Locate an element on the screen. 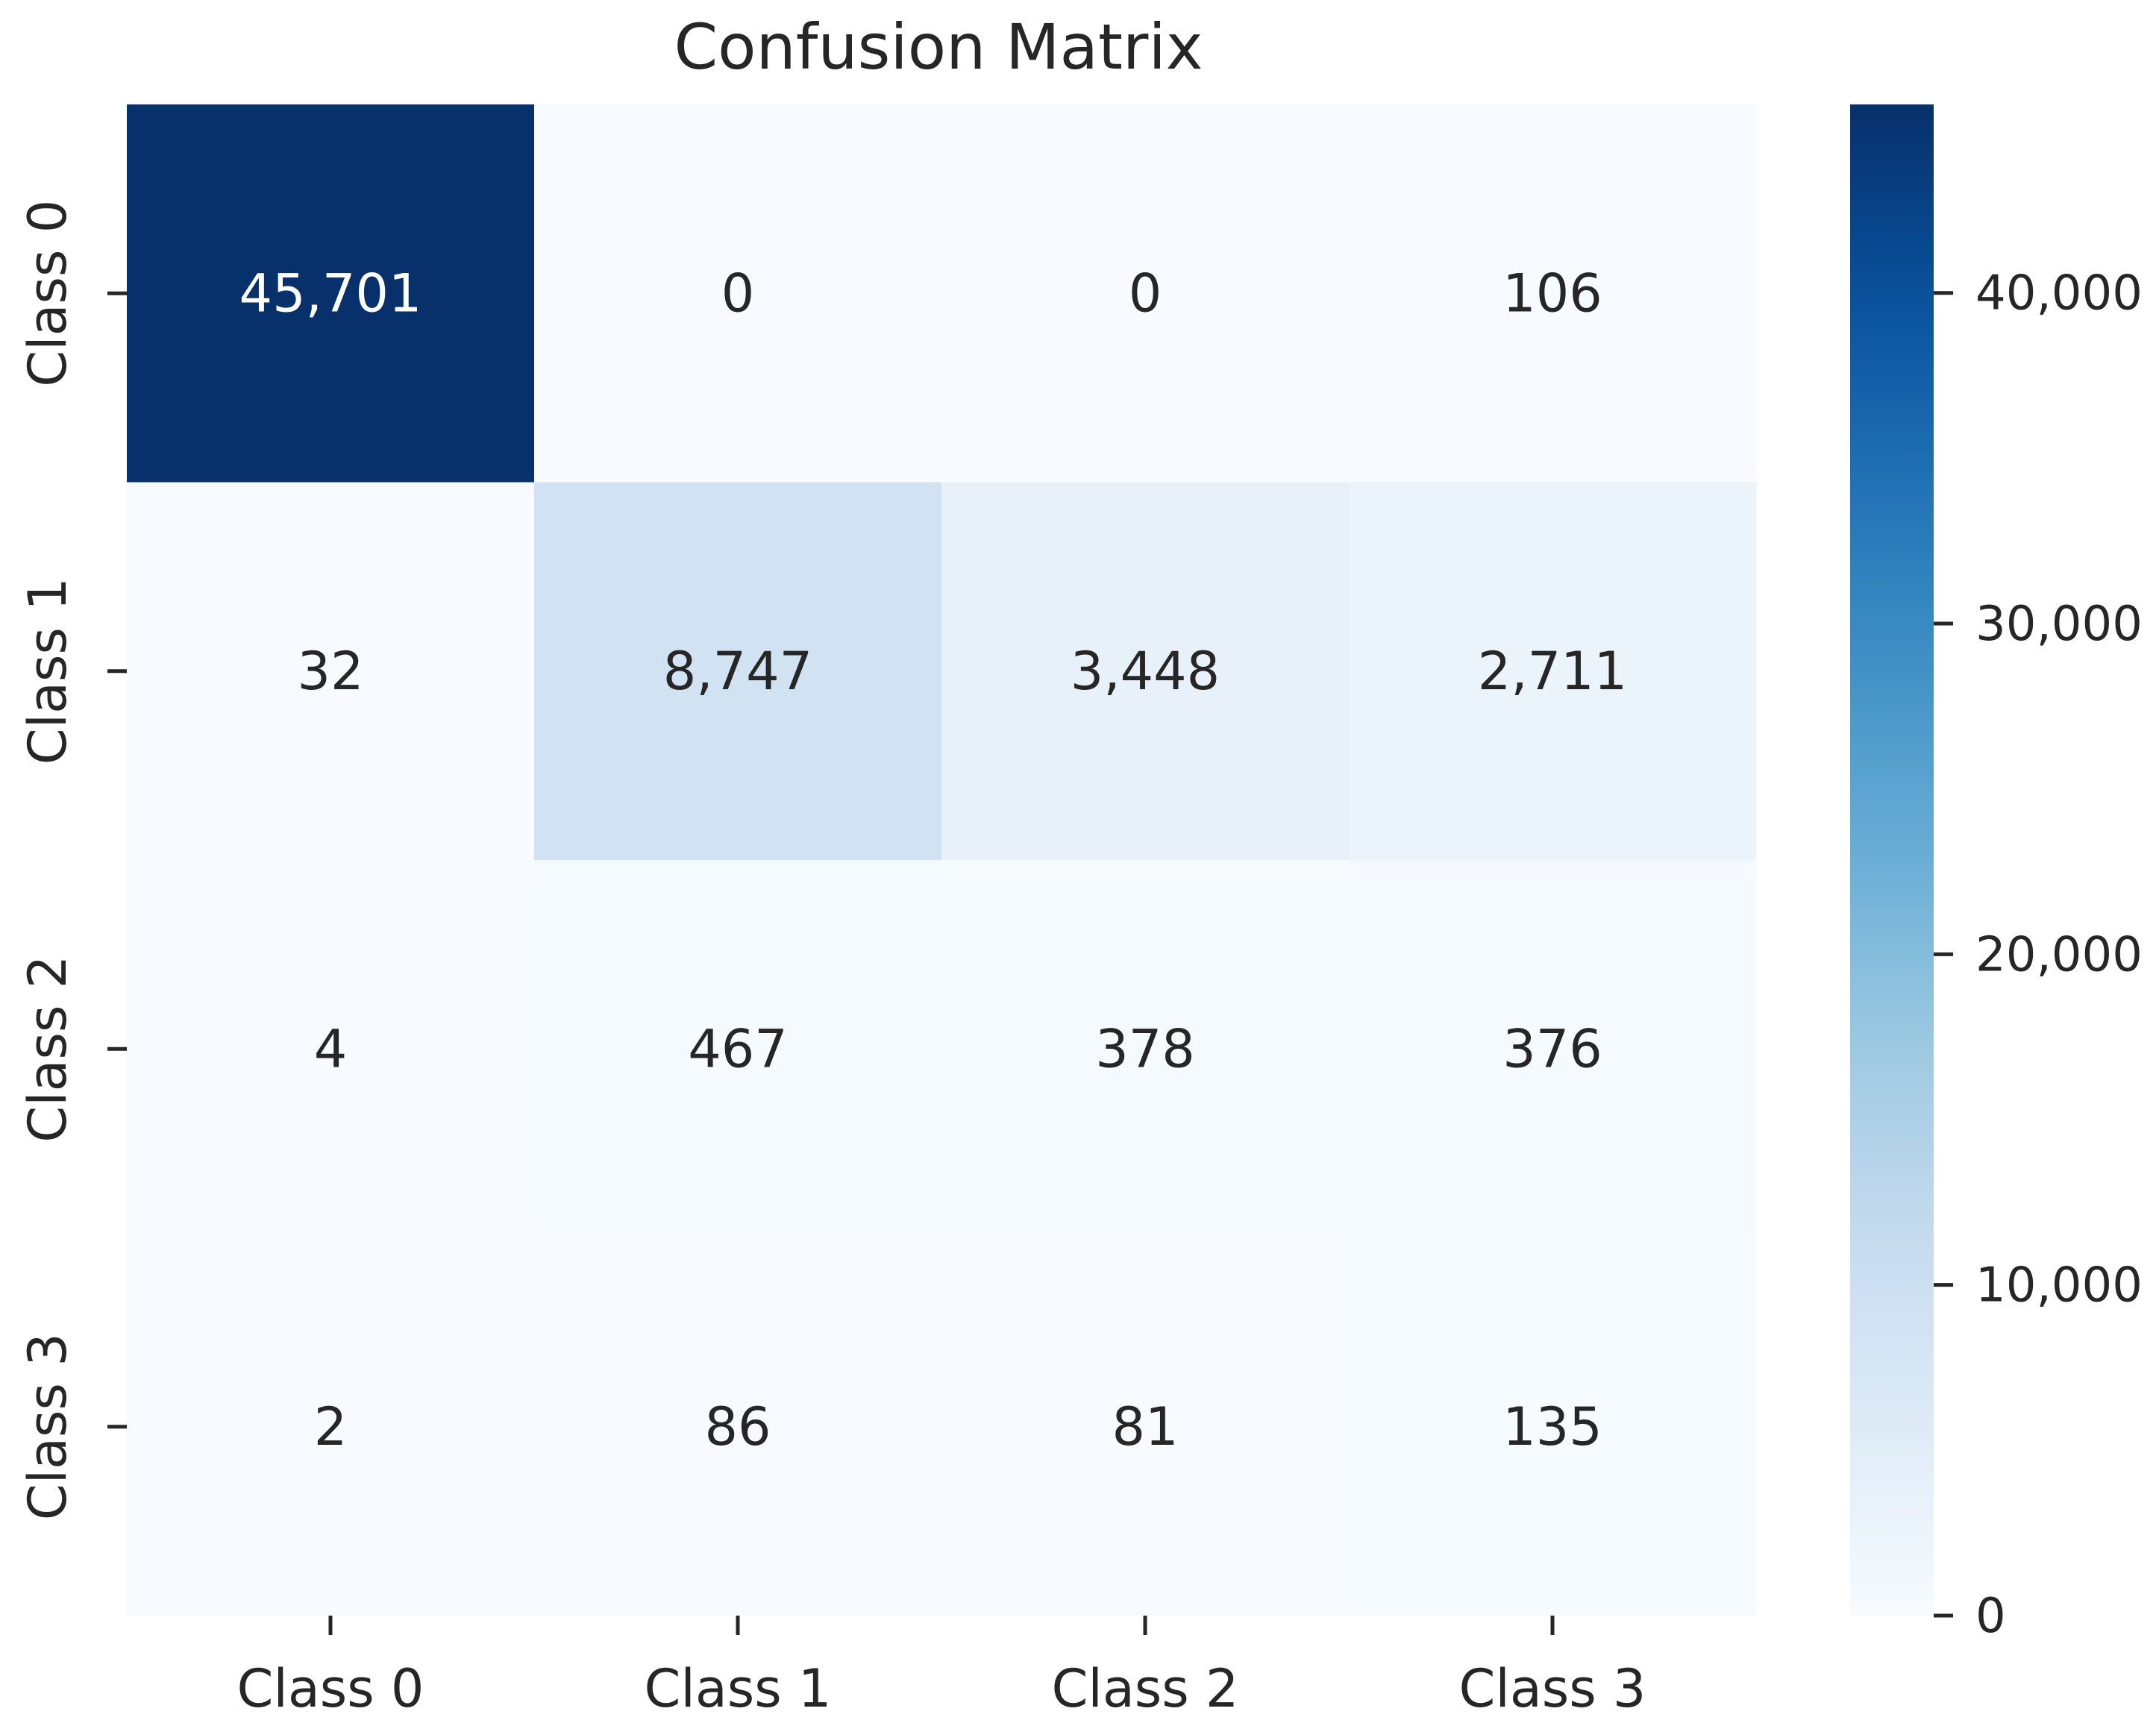 The width and height of the screenshot is (2156, 1726). heatmap-cell-r1-c0 is located at coordinates (331, 671).